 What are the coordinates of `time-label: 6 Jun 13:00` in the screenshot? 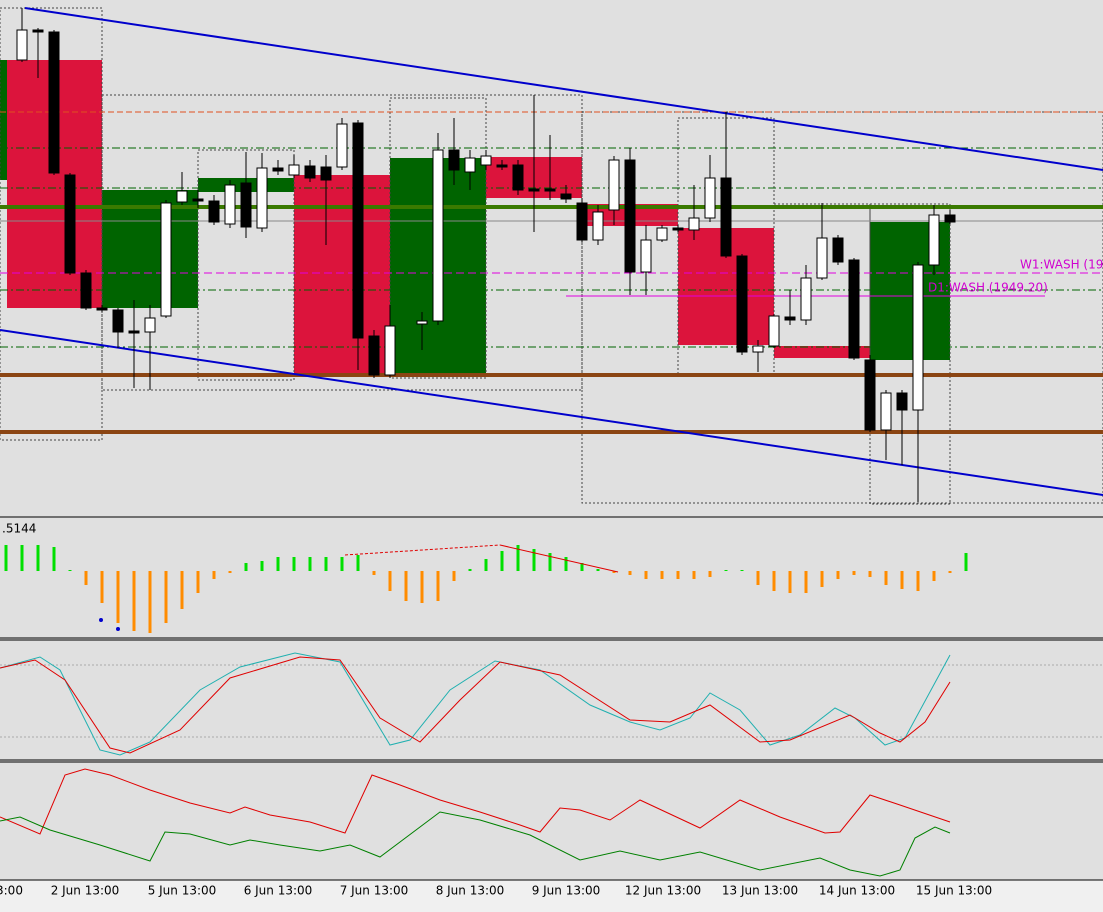 It's located at (278, 891).